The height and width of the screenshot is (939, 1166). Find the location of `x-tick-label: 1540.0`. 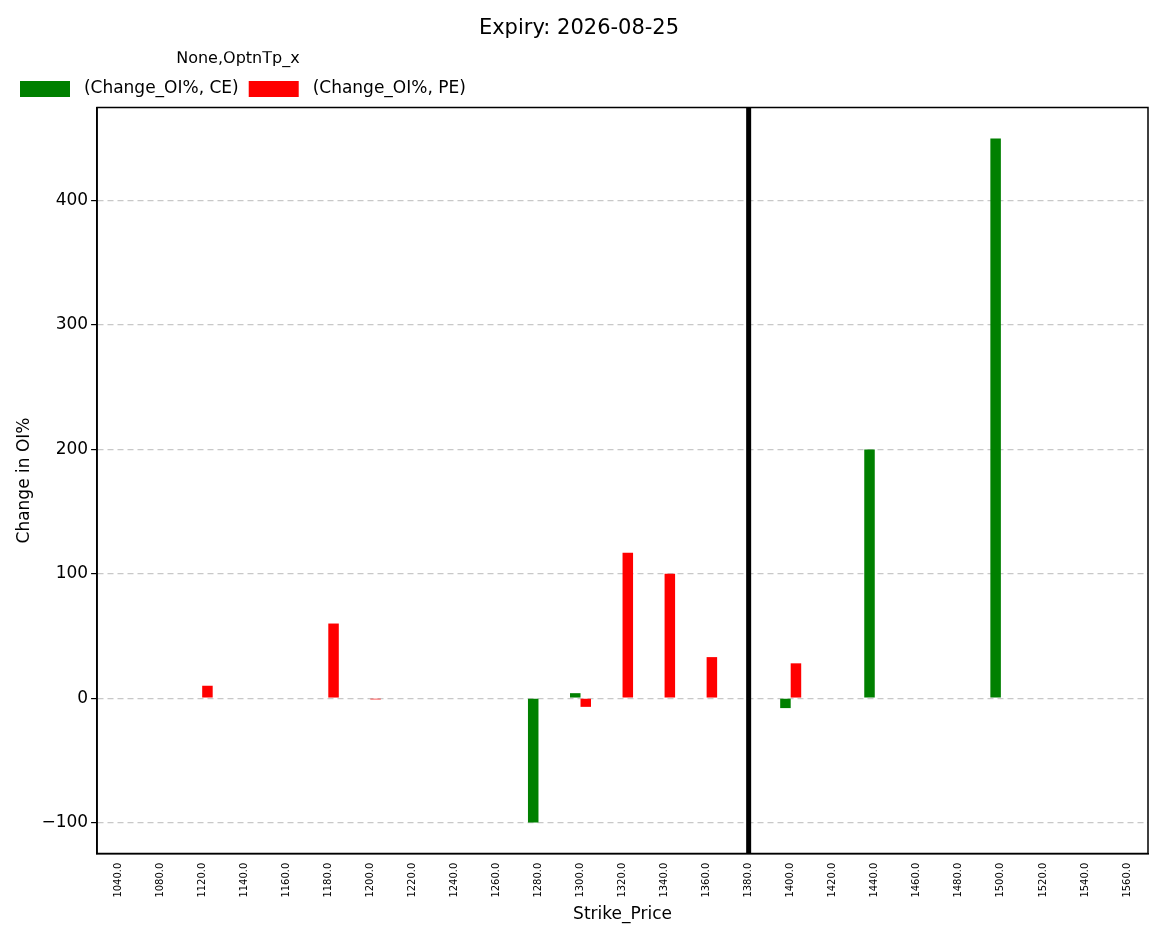

x-tick-label: 1540.0 is located at coordinates (1084, 880).